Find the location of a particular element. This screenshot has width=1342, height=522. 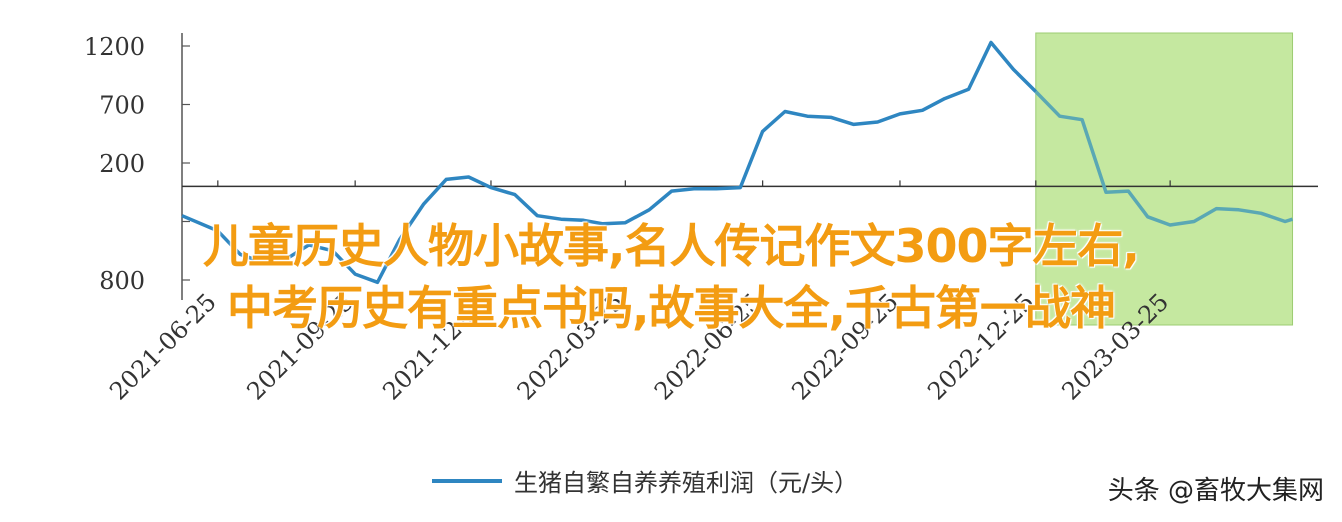

y-tick-label: 1200 is located at coordinates (114, 47).